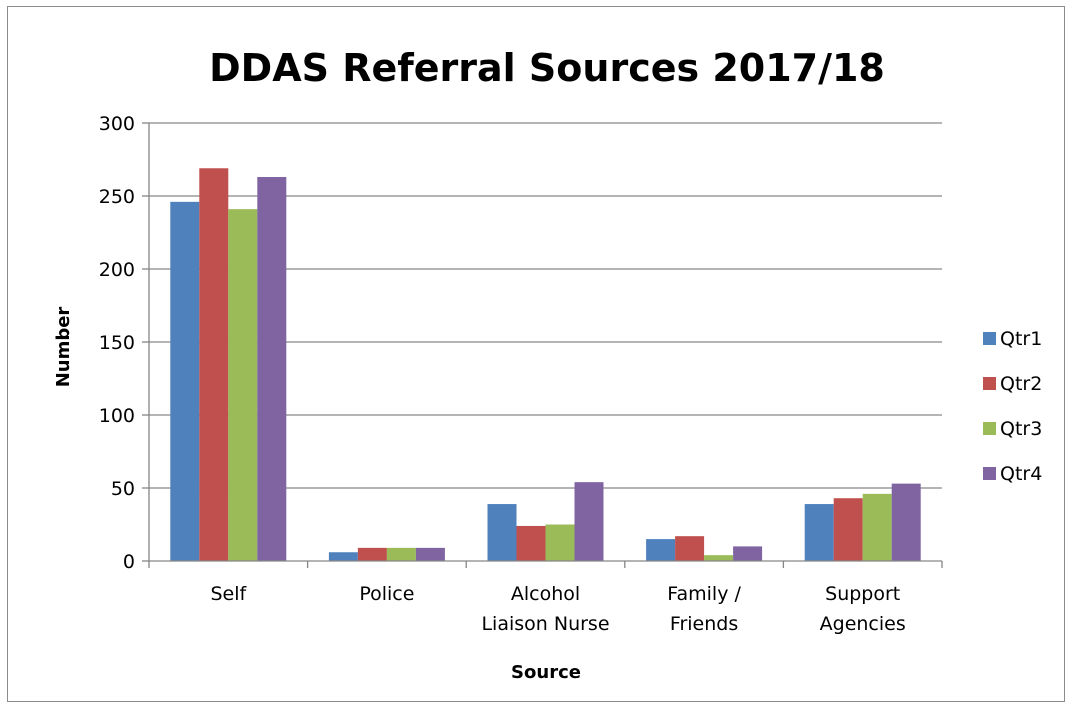  Describe the element at coordinates (1012, 406) in the screenshot. I see `legend: Qtr1 Qtr2 Qtr3 Qtr4` at that location.